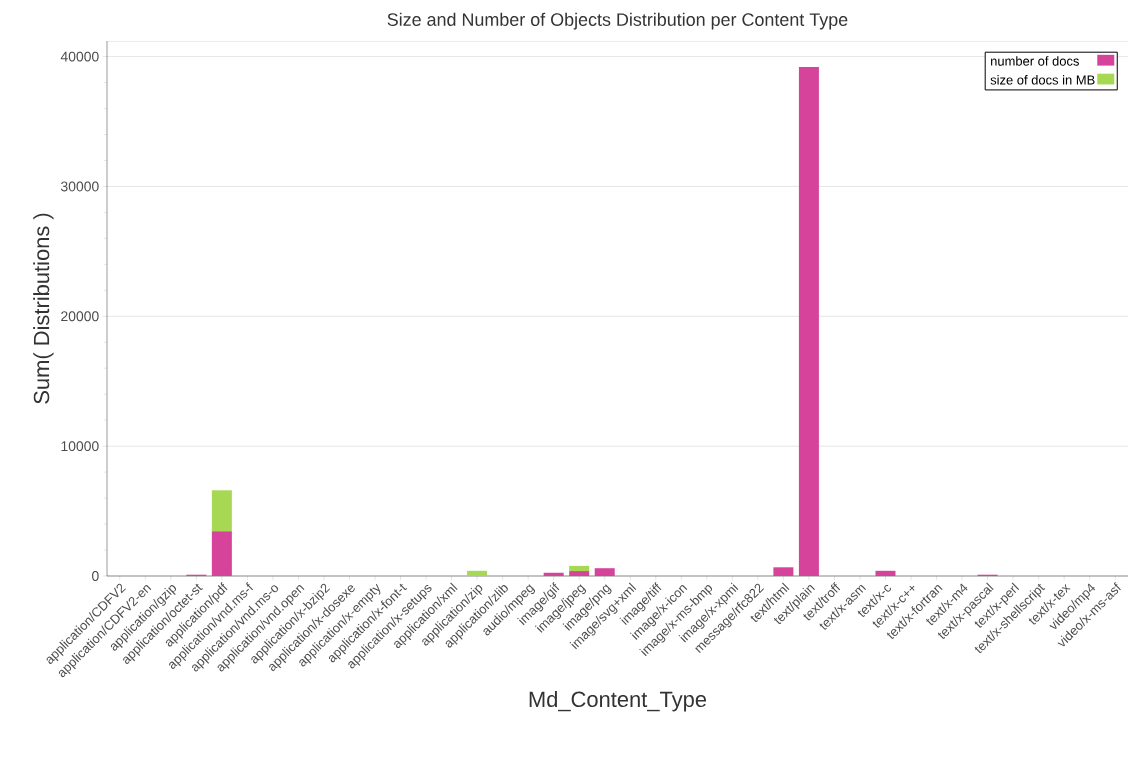  Describe the element at coordinates (1042, 80) in the screenshot. I see `legend-label: size of docs in MB` at that location.